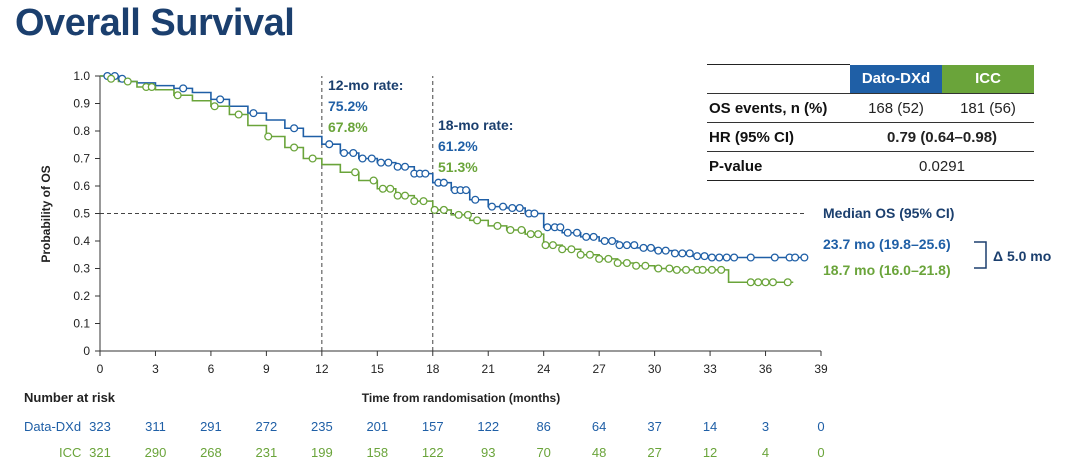 This screenshot has width=1080, height=464. Describe the element at coordinates (896, 79) in the screenshot. I see `stats-header-dato: Dato-DXd` at that location.